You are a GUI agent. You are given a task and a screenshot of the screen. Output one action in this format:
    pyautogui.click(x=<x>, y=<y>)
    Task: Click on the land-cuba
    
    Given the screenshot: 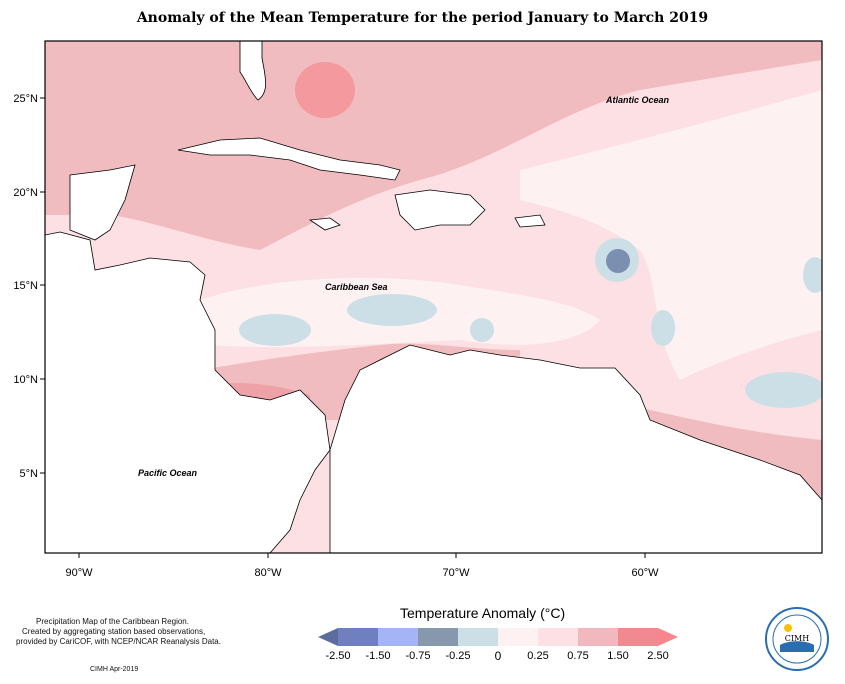 What is the action you would take?
    pyautogui.click(x=289, y=159)
    